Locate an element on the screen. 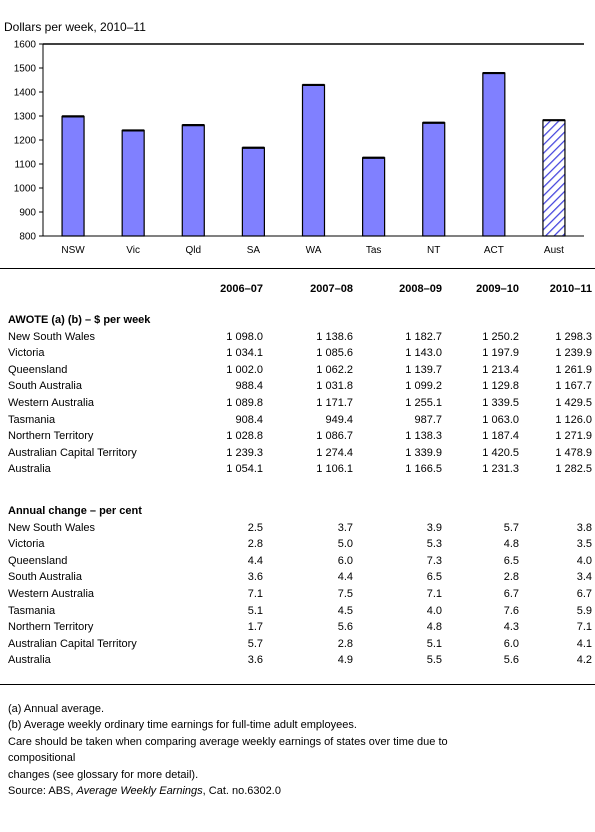  x-tick-label: Vic is located at coordinates (133, 250).